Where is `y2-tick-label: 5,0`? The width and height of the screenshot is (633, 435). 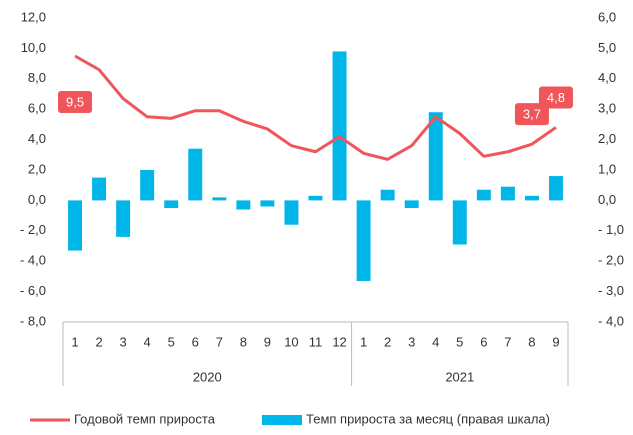
y2-tick-label: 5,0 is located at coordinates (607, 47).